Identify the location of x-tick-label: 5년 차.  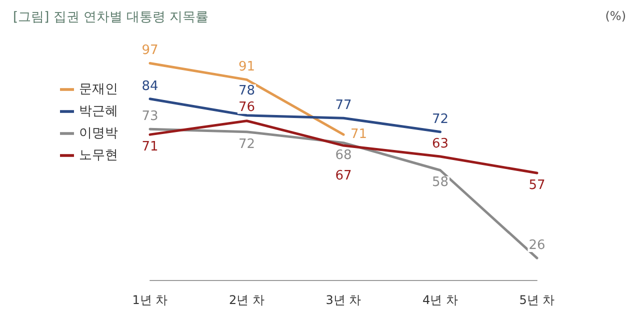
(537, 300).